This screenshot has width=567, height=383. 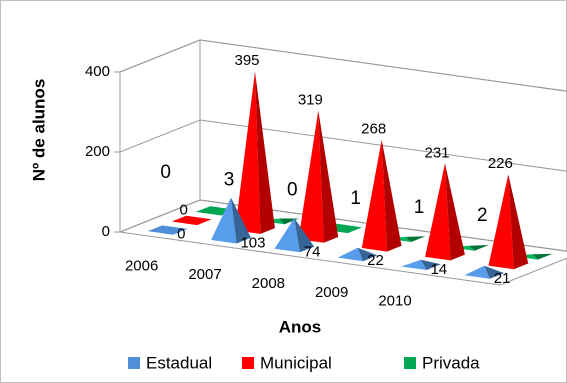 I want to click on data-label: 2, so click(x=482, y=215).